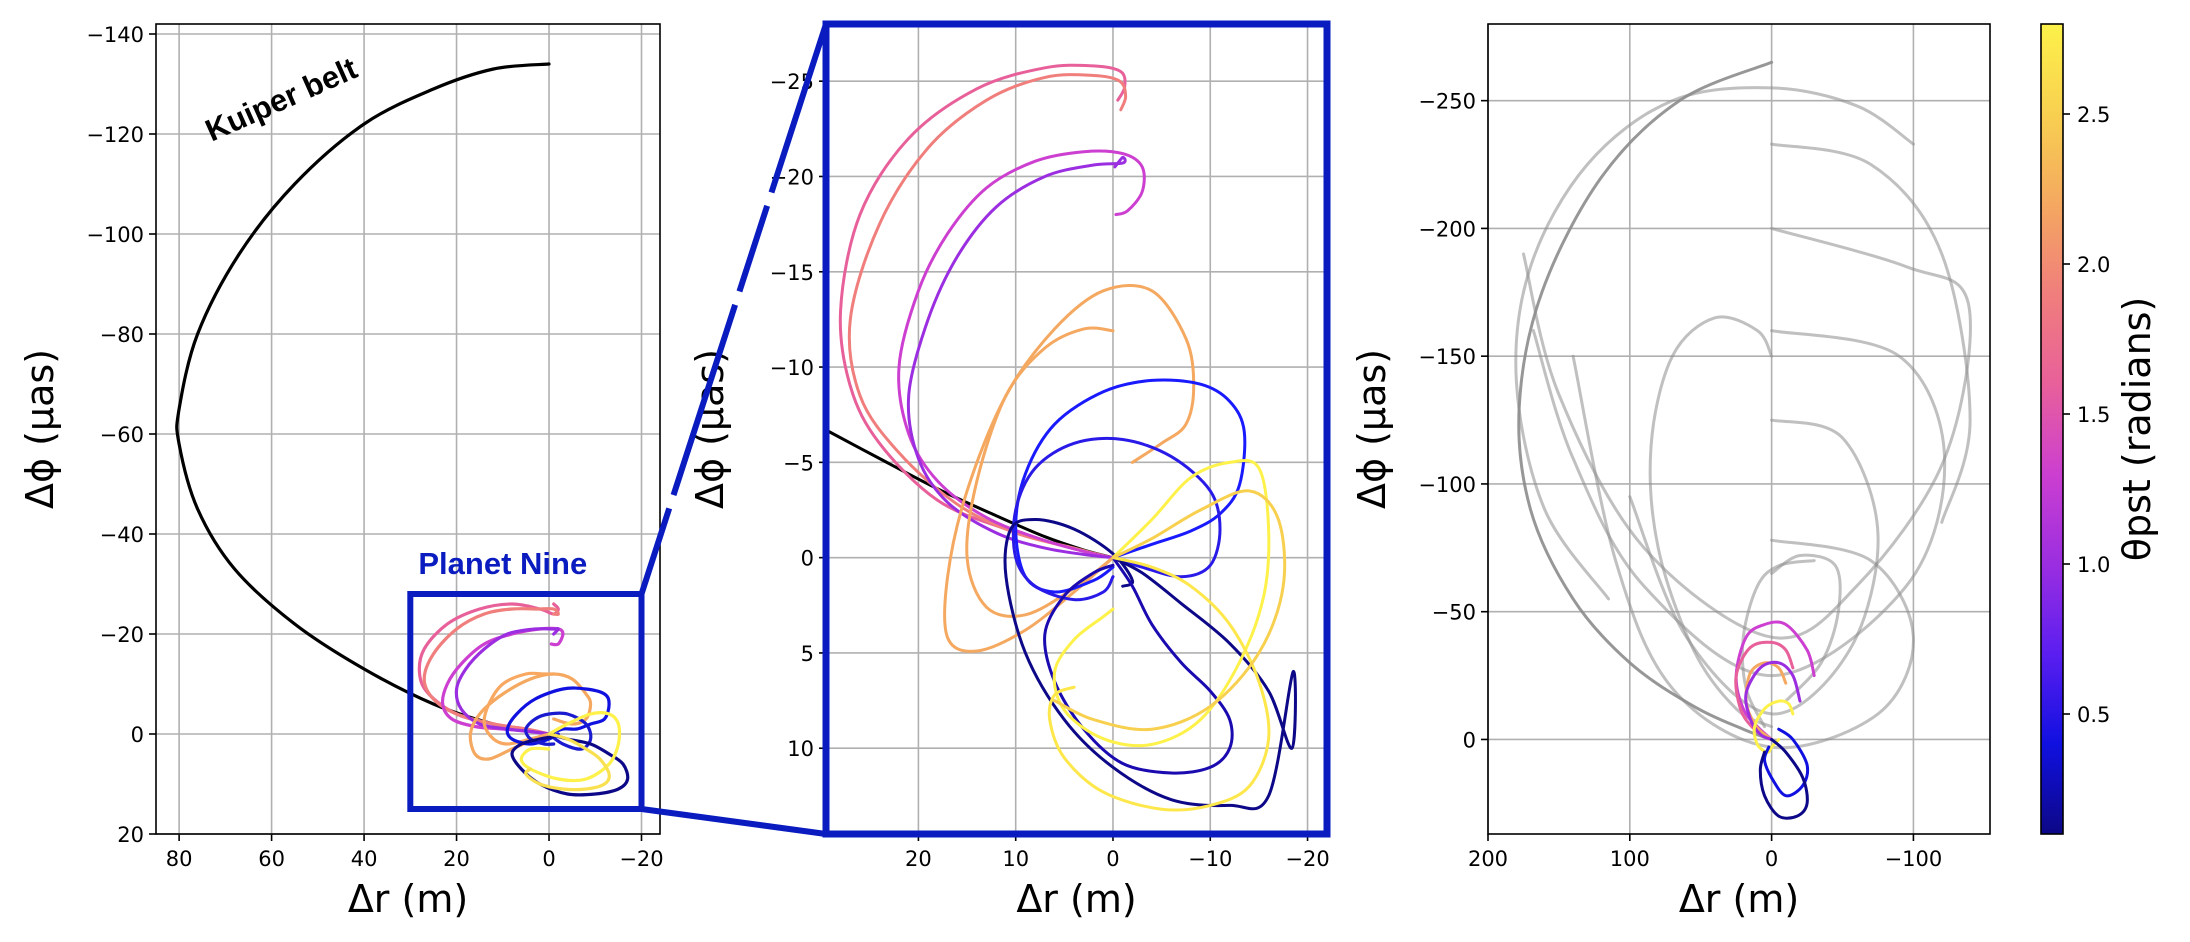 This screenshot has width=2190, height=942. Describe the element at coordinates (364, 859) in the screenshot. I see `x-tick-label: 40` at that location.